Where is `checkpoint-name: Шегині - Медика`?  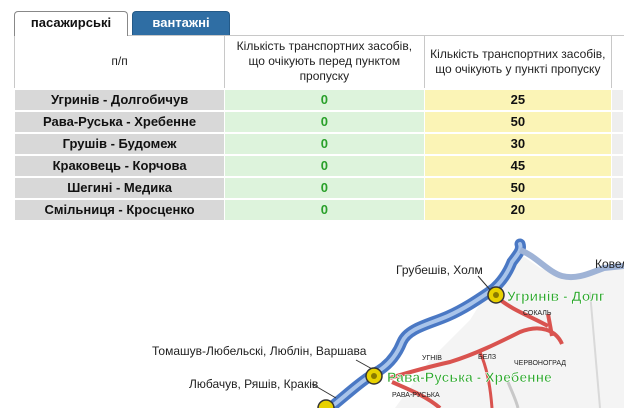 checkpoint-name: Шегині - Медика is located at coordinates (119, 187).